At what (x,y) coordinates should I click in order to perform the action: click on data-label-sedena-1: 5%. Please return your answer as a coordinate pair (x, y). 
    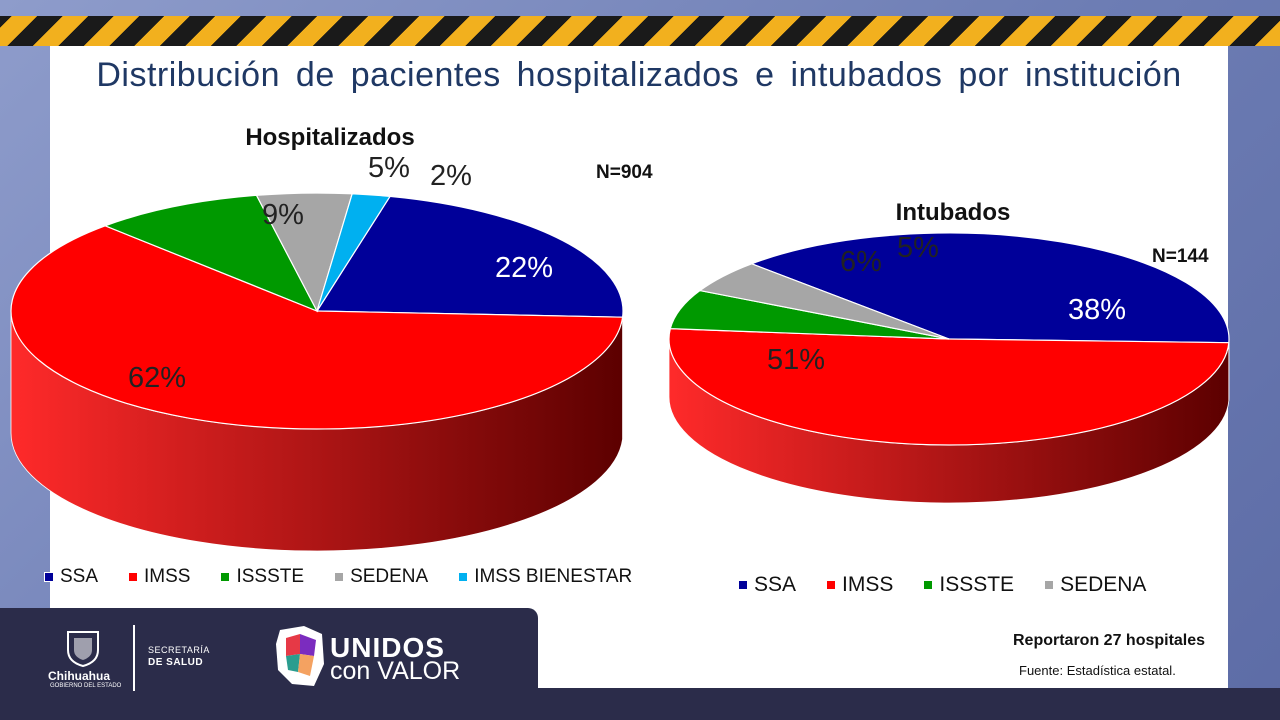
    Looking at the image, I should click on (918, 248).